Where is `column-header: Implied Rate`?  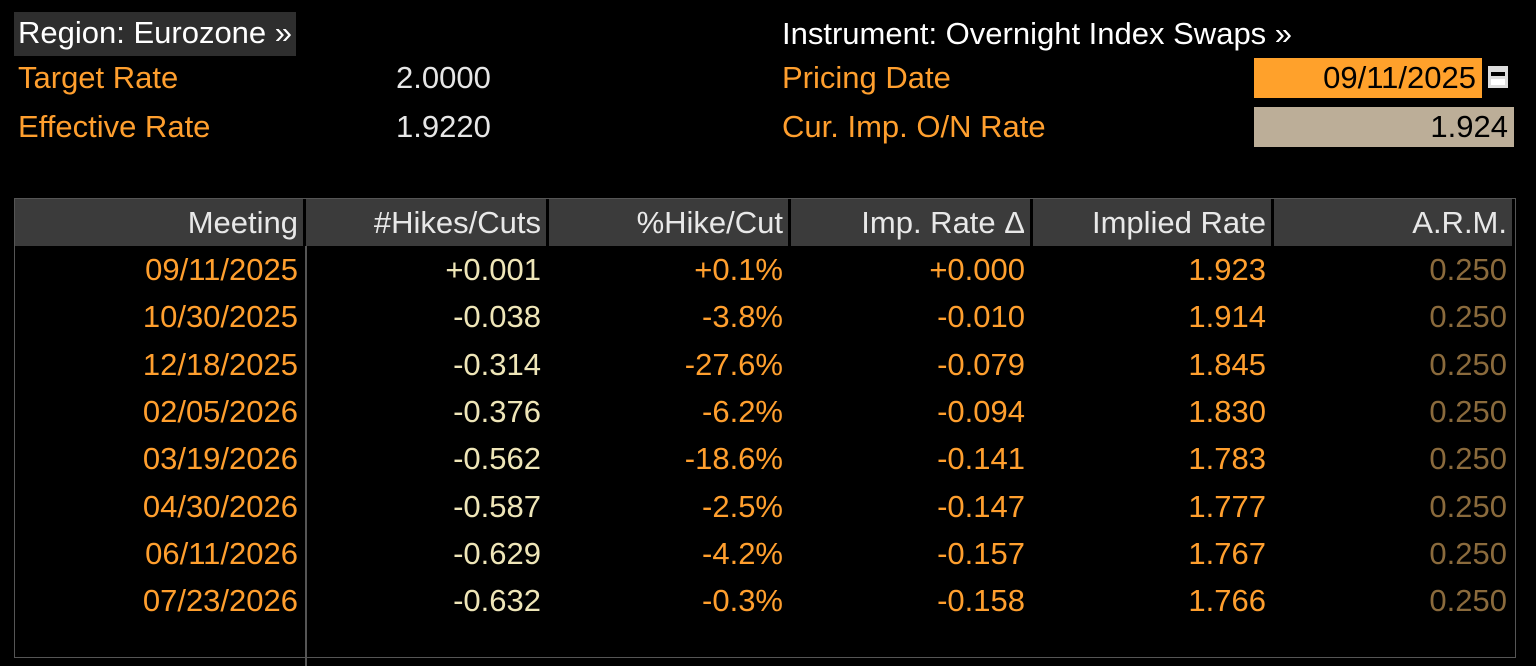
column-header: Implied Rate is located at coordinates (1153, 222).